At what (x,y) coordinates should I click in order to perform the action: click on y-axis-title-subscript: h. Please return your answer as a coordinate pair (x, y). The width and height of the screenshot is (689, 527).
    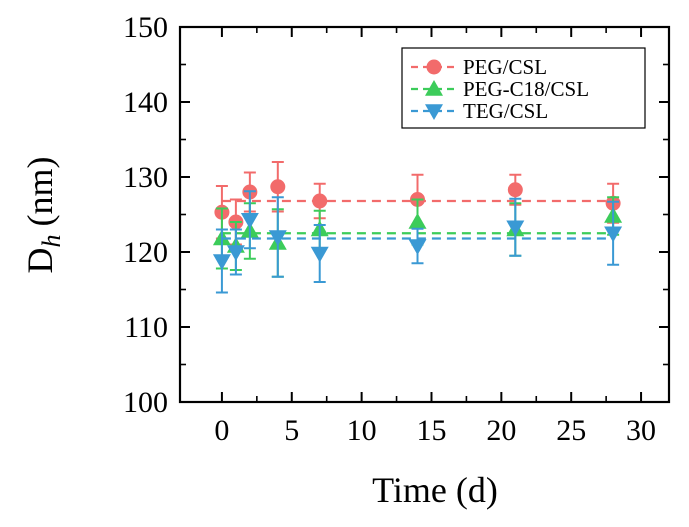
    Looking at the image, I should click on (51, 240).